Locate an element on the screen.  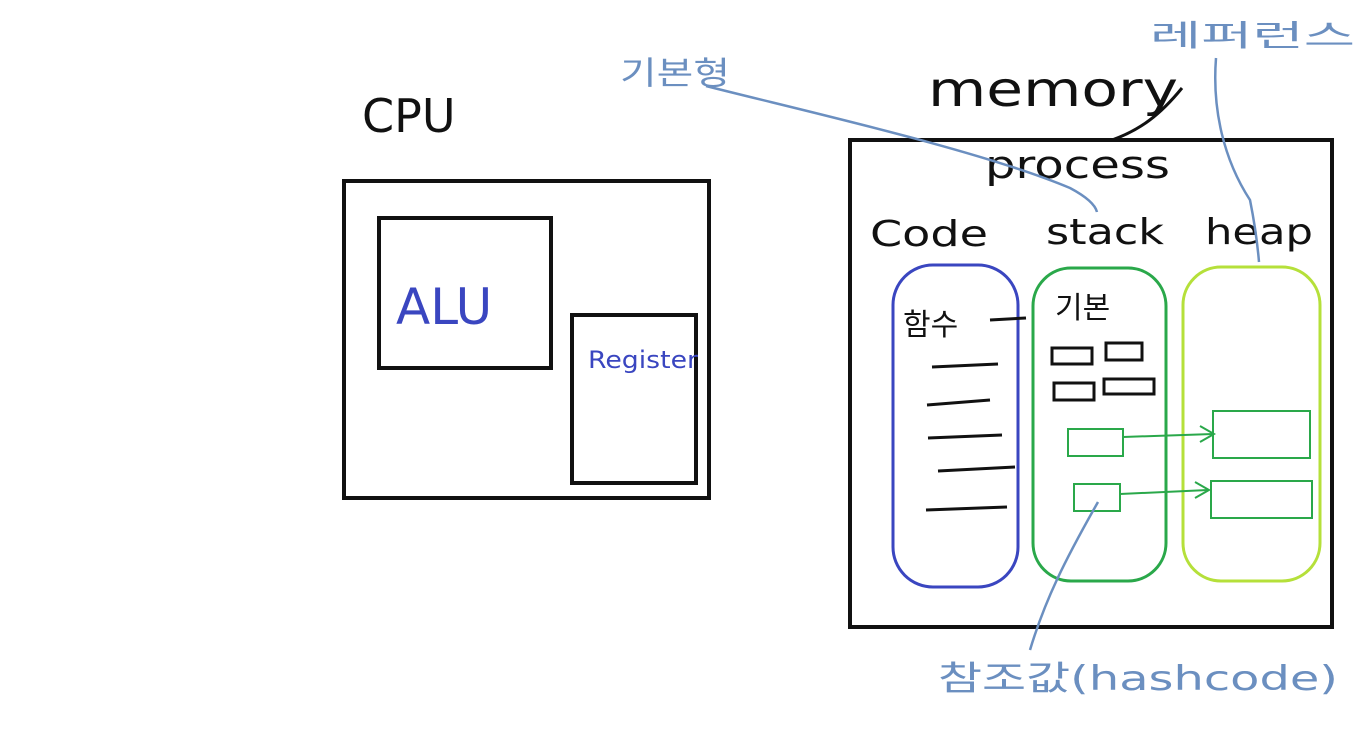
stack-segment is located at coordinates (1099, 424).